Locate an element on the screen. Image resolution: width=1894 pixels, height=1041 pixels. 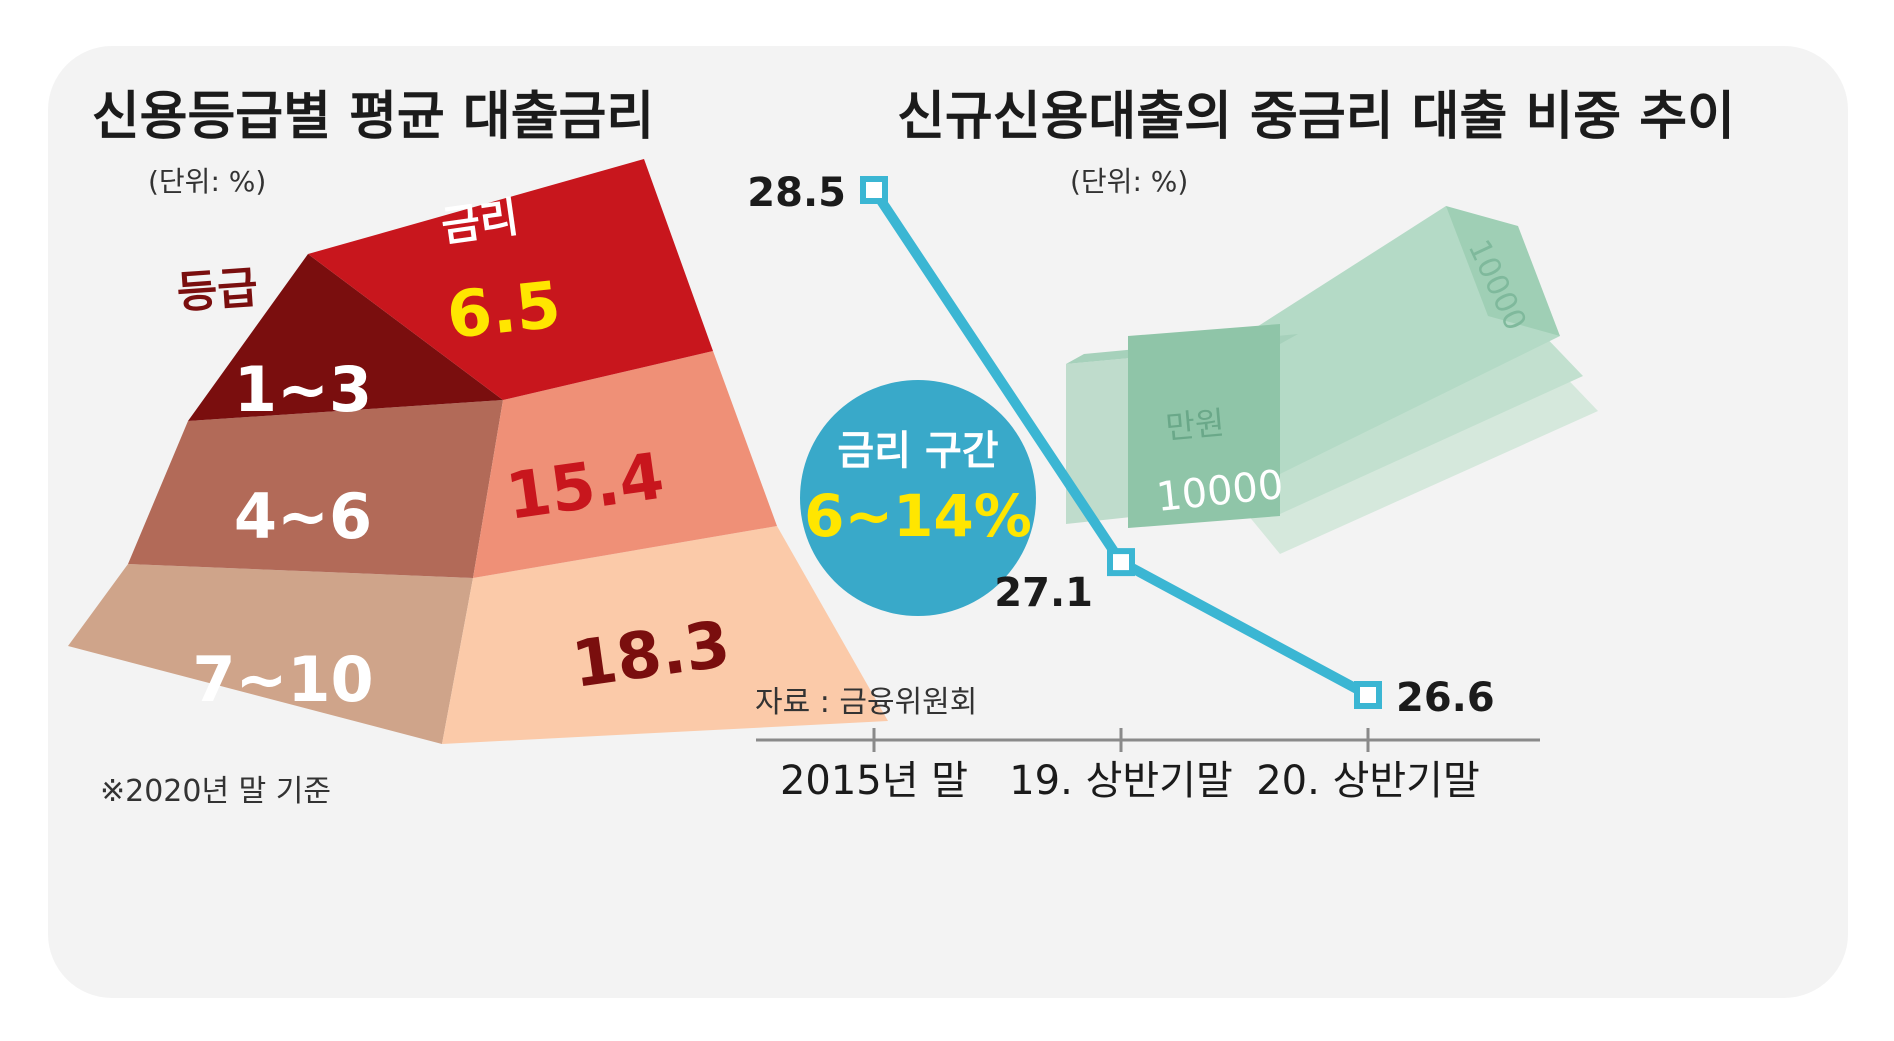
money-band is located at coordinates (1204, 426).